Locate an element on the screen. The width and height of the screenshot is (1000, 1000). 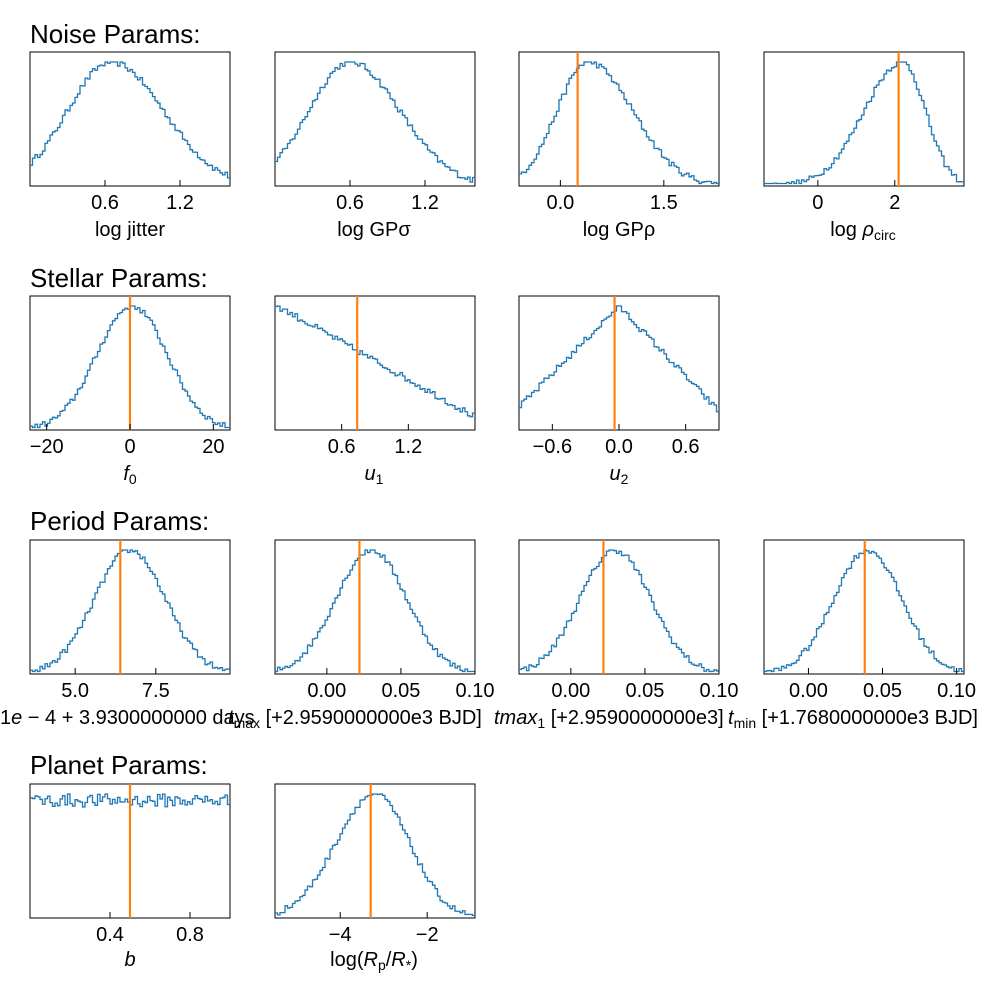
x-tick-label: −0.6 is located at coordinates (552, 447).